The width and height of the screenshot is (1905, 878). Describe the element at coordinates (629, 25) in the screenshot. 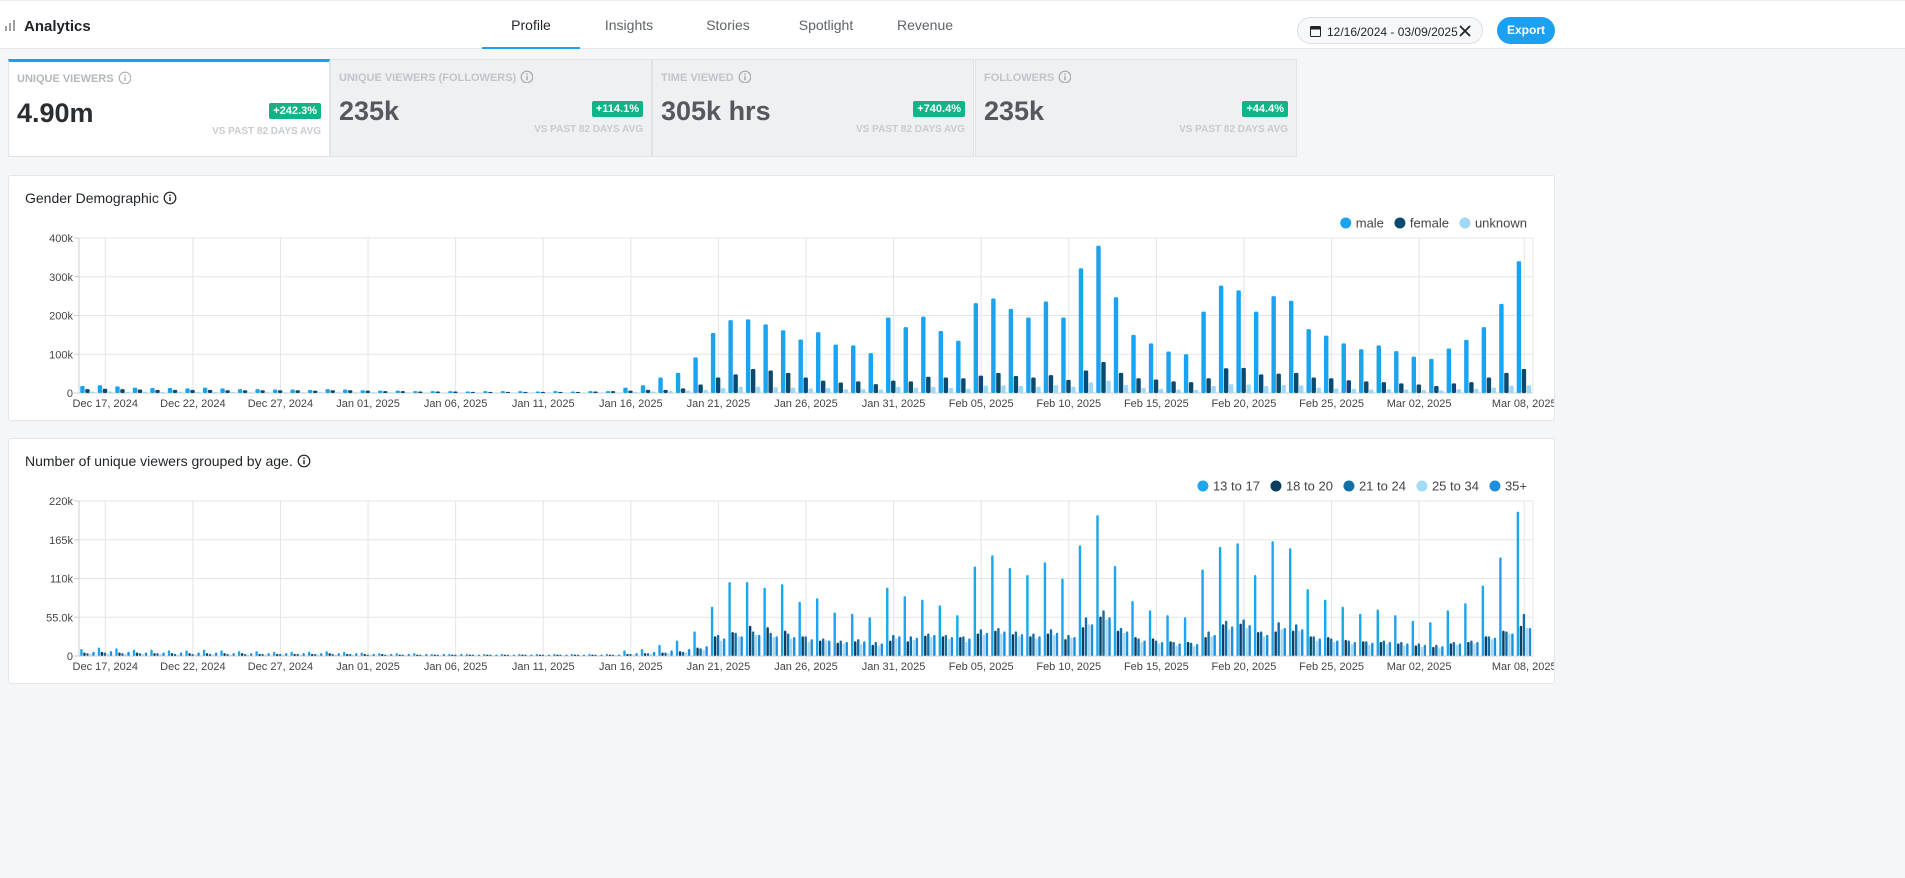

I see `tab: Insights` at that location.